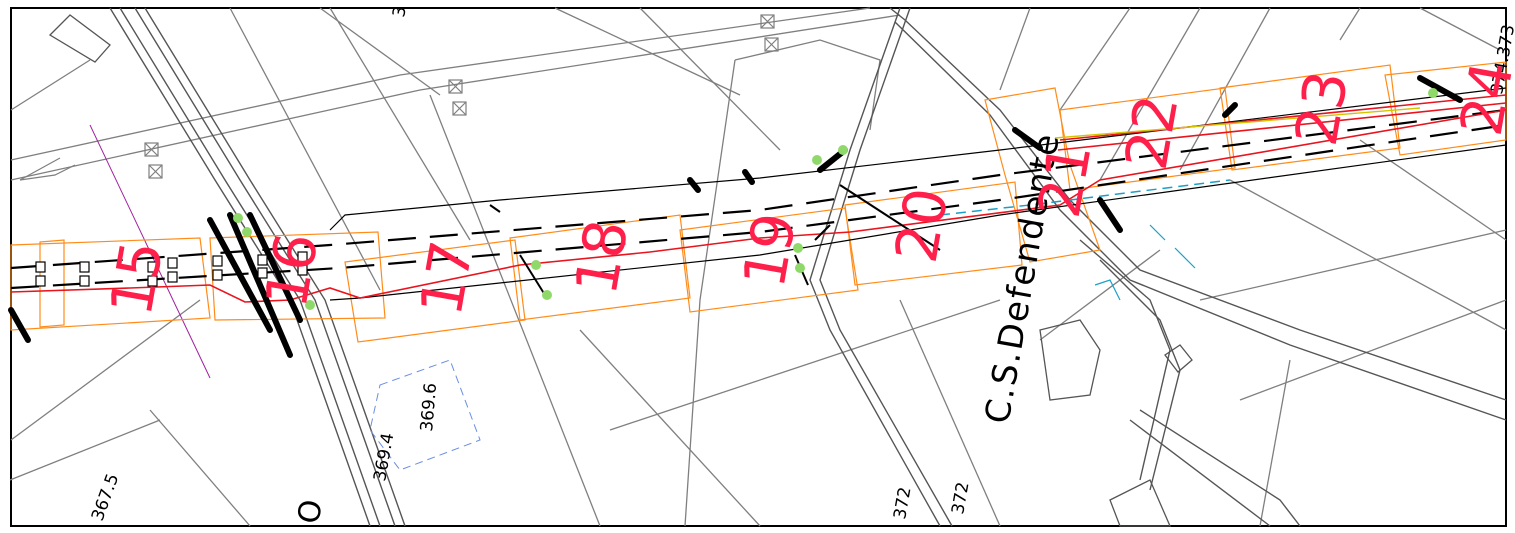  I want to click on culvert-boxes, so click(171, 269).